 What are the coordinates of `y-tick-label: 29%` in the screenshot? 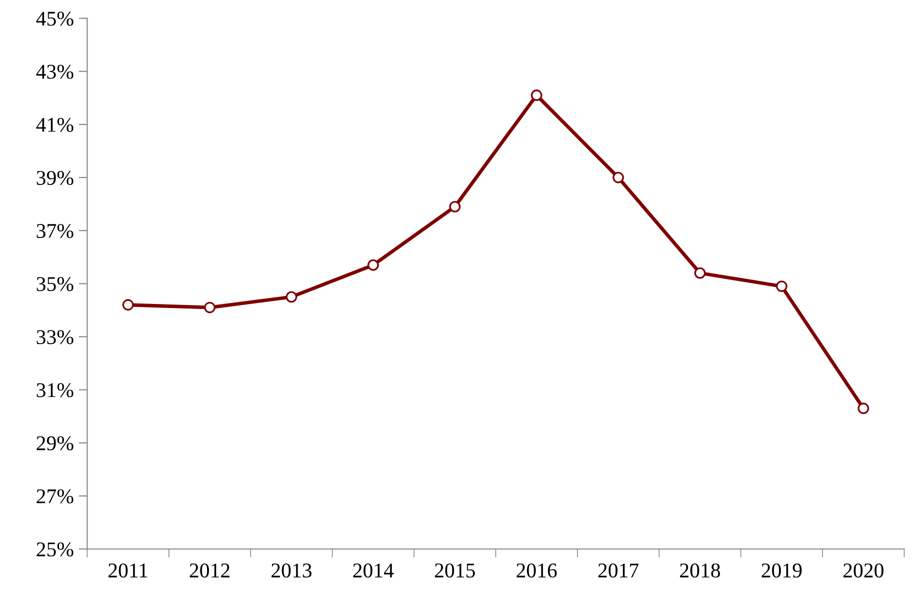 It's located at (55, 443).